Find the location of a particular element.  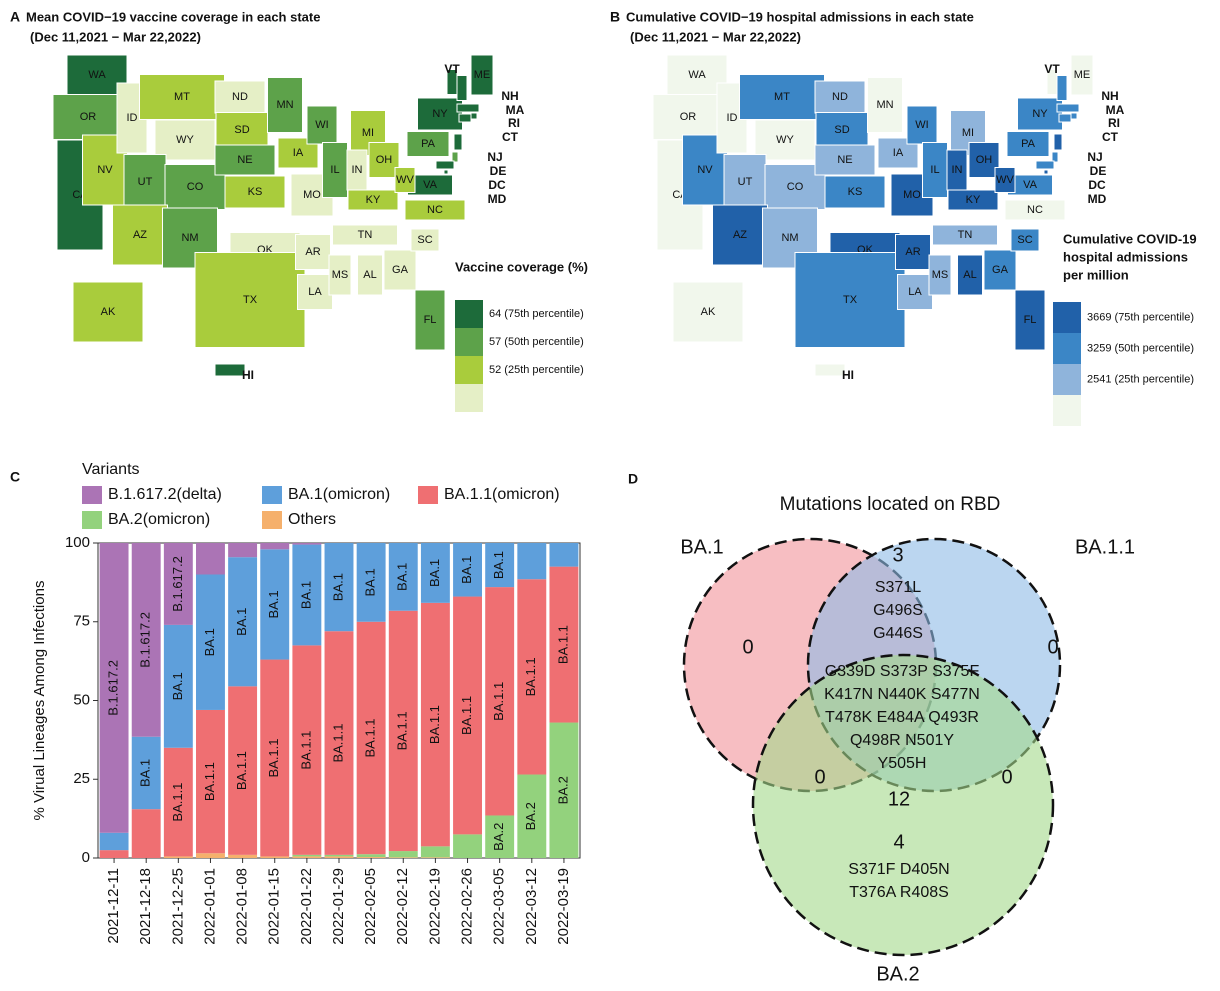

segment-label: B.1.617.2 is located at coordinates (145, 640).